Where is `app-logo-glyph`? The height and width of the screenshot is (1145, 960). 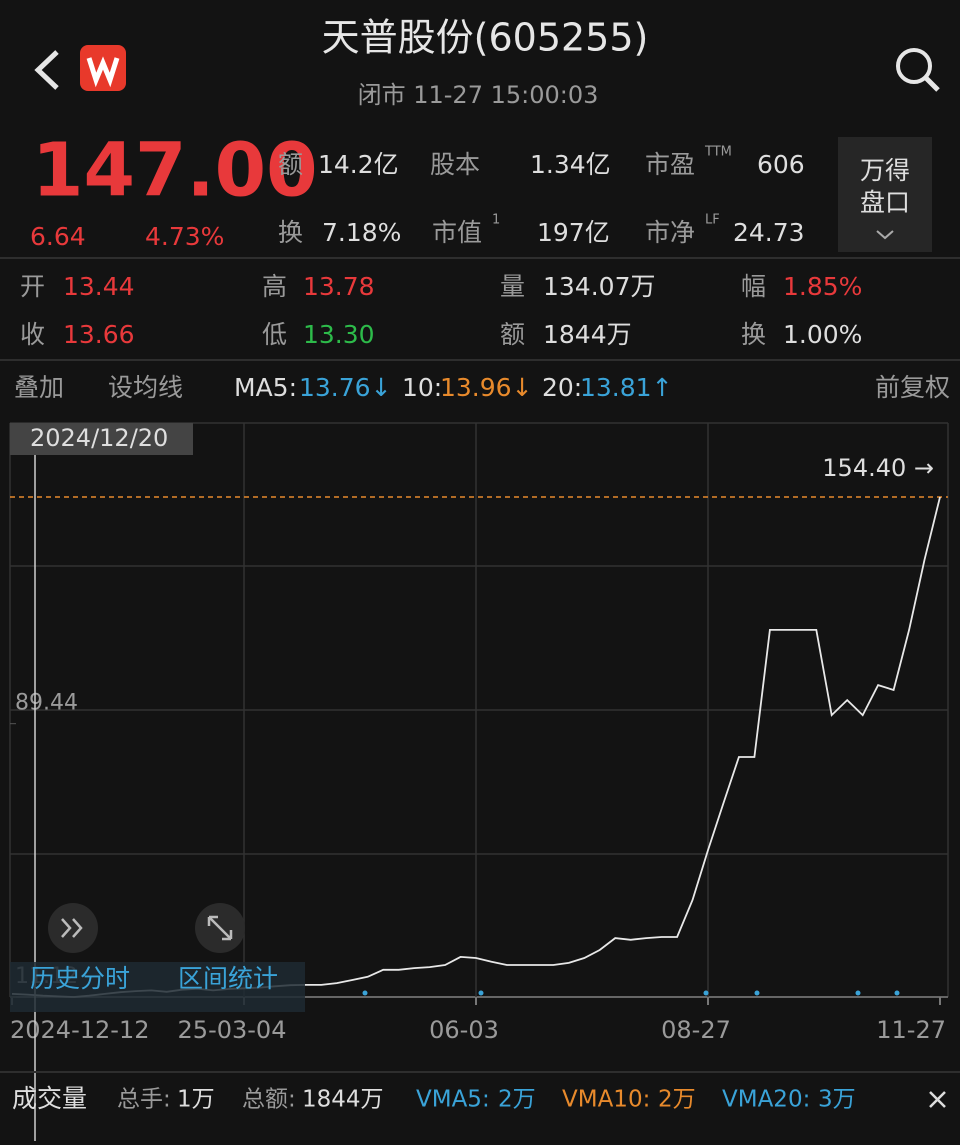 app-logo-glyph is located at coordinates (103, 72).